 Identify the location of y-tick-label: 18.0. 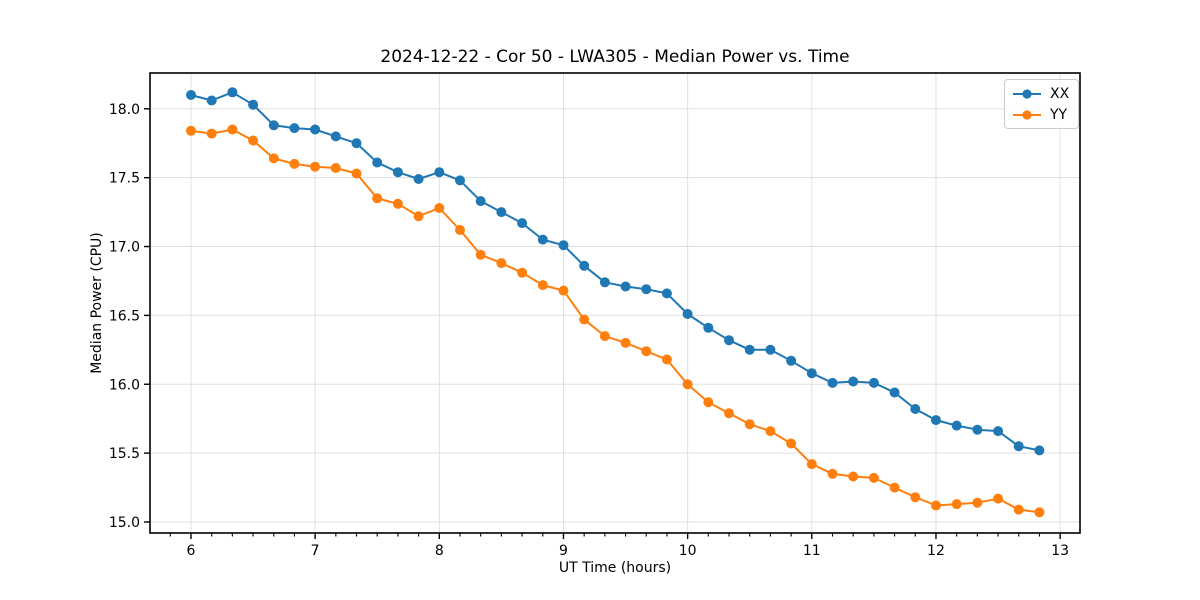
(124, 110).